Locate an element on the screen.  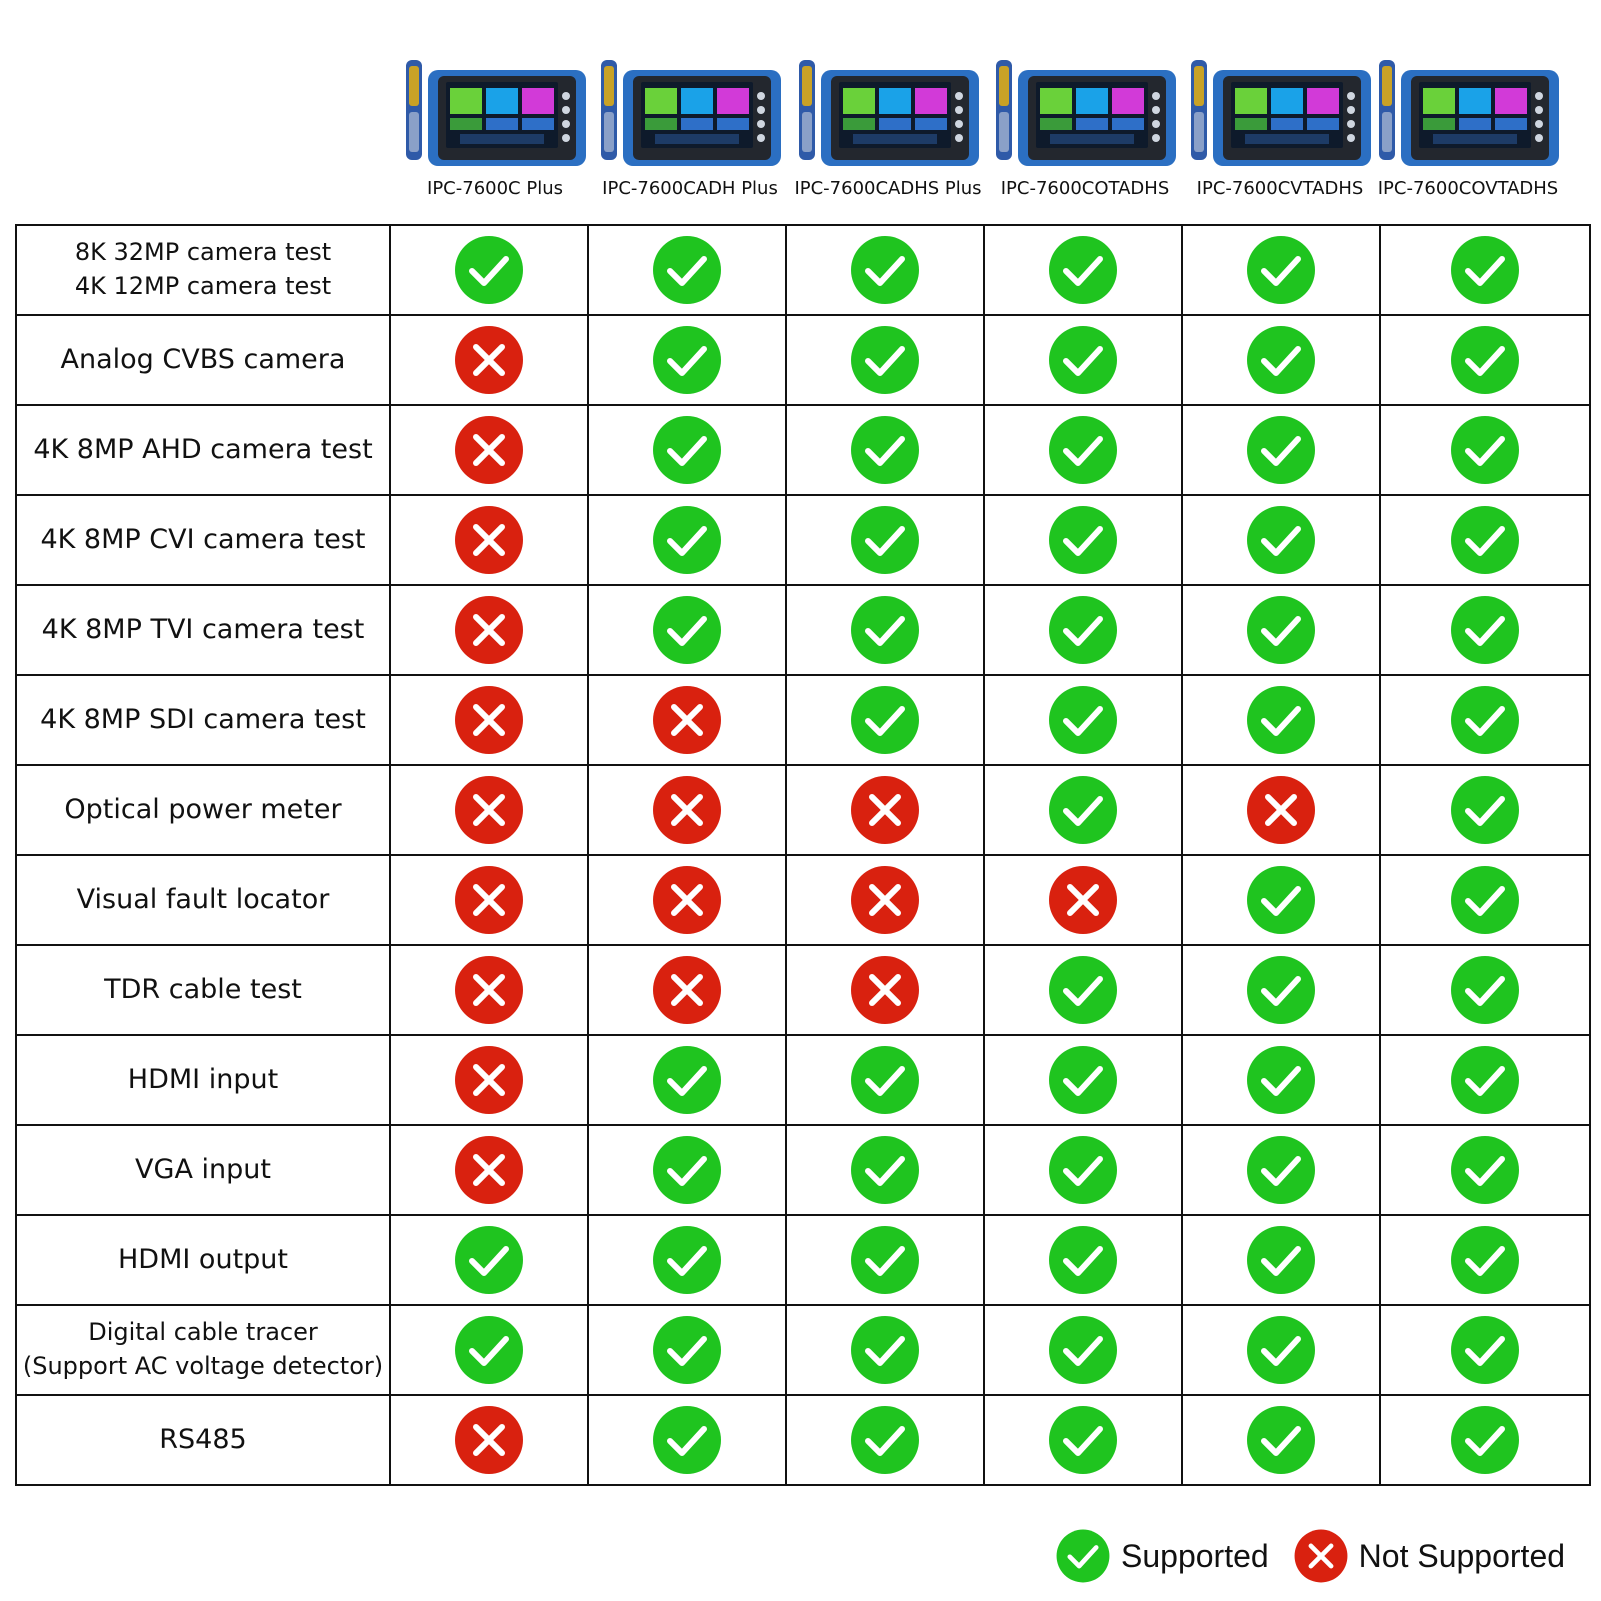
table-row: VGA input is located at coordinates (803, 1170).